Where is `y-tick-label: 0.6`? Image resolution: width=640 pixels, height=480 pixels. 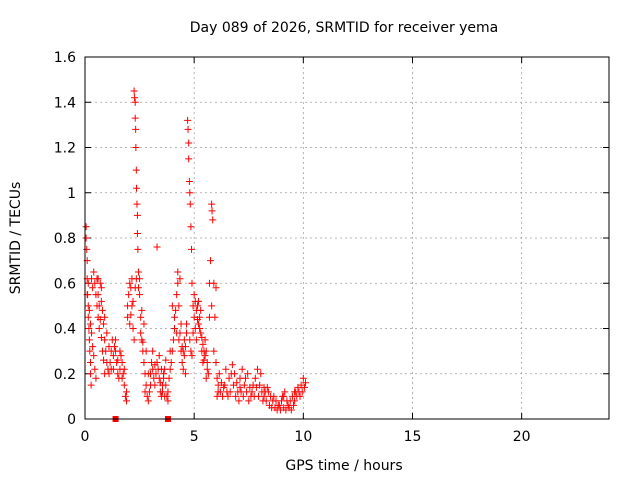
y-tick-label: 0.6 is located at coordinates (65, 284).